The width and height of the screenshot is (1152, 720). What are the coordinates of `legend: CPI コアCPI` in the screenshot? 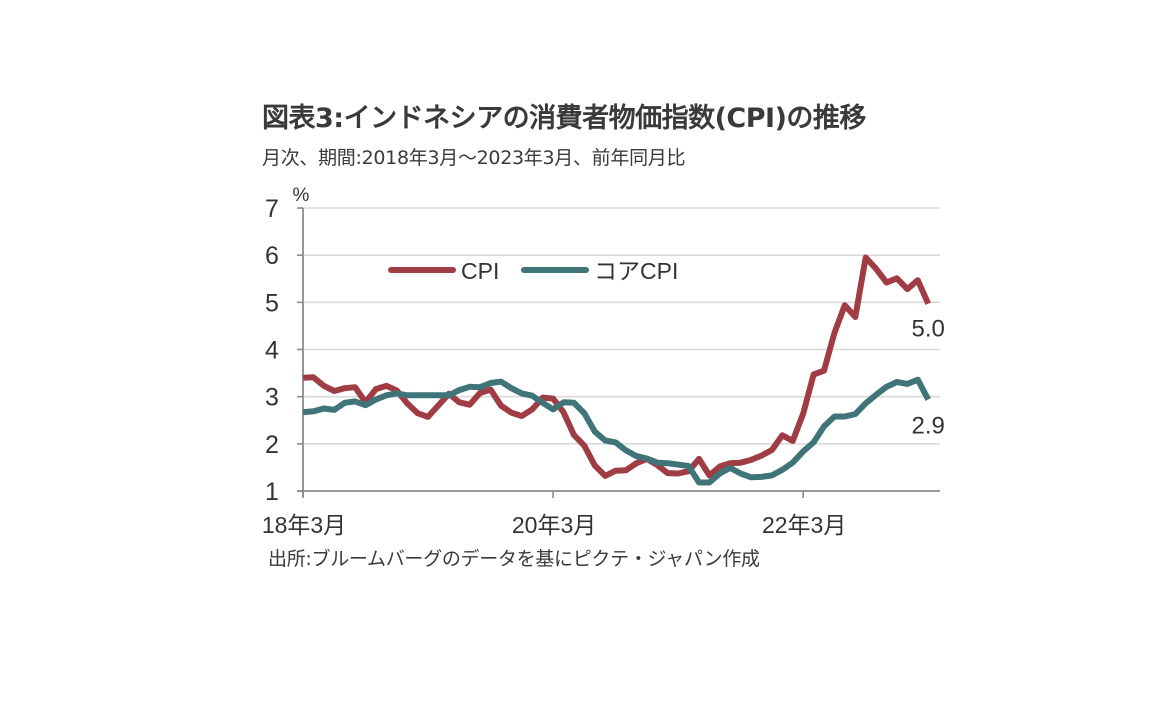 It's located at (533, 271).